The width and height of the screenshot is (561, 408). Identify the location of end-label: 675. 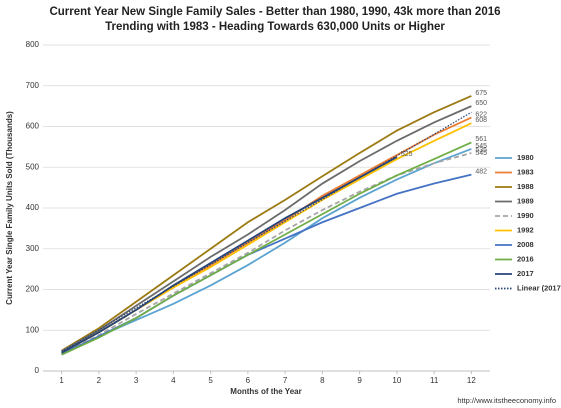
(481, 93).